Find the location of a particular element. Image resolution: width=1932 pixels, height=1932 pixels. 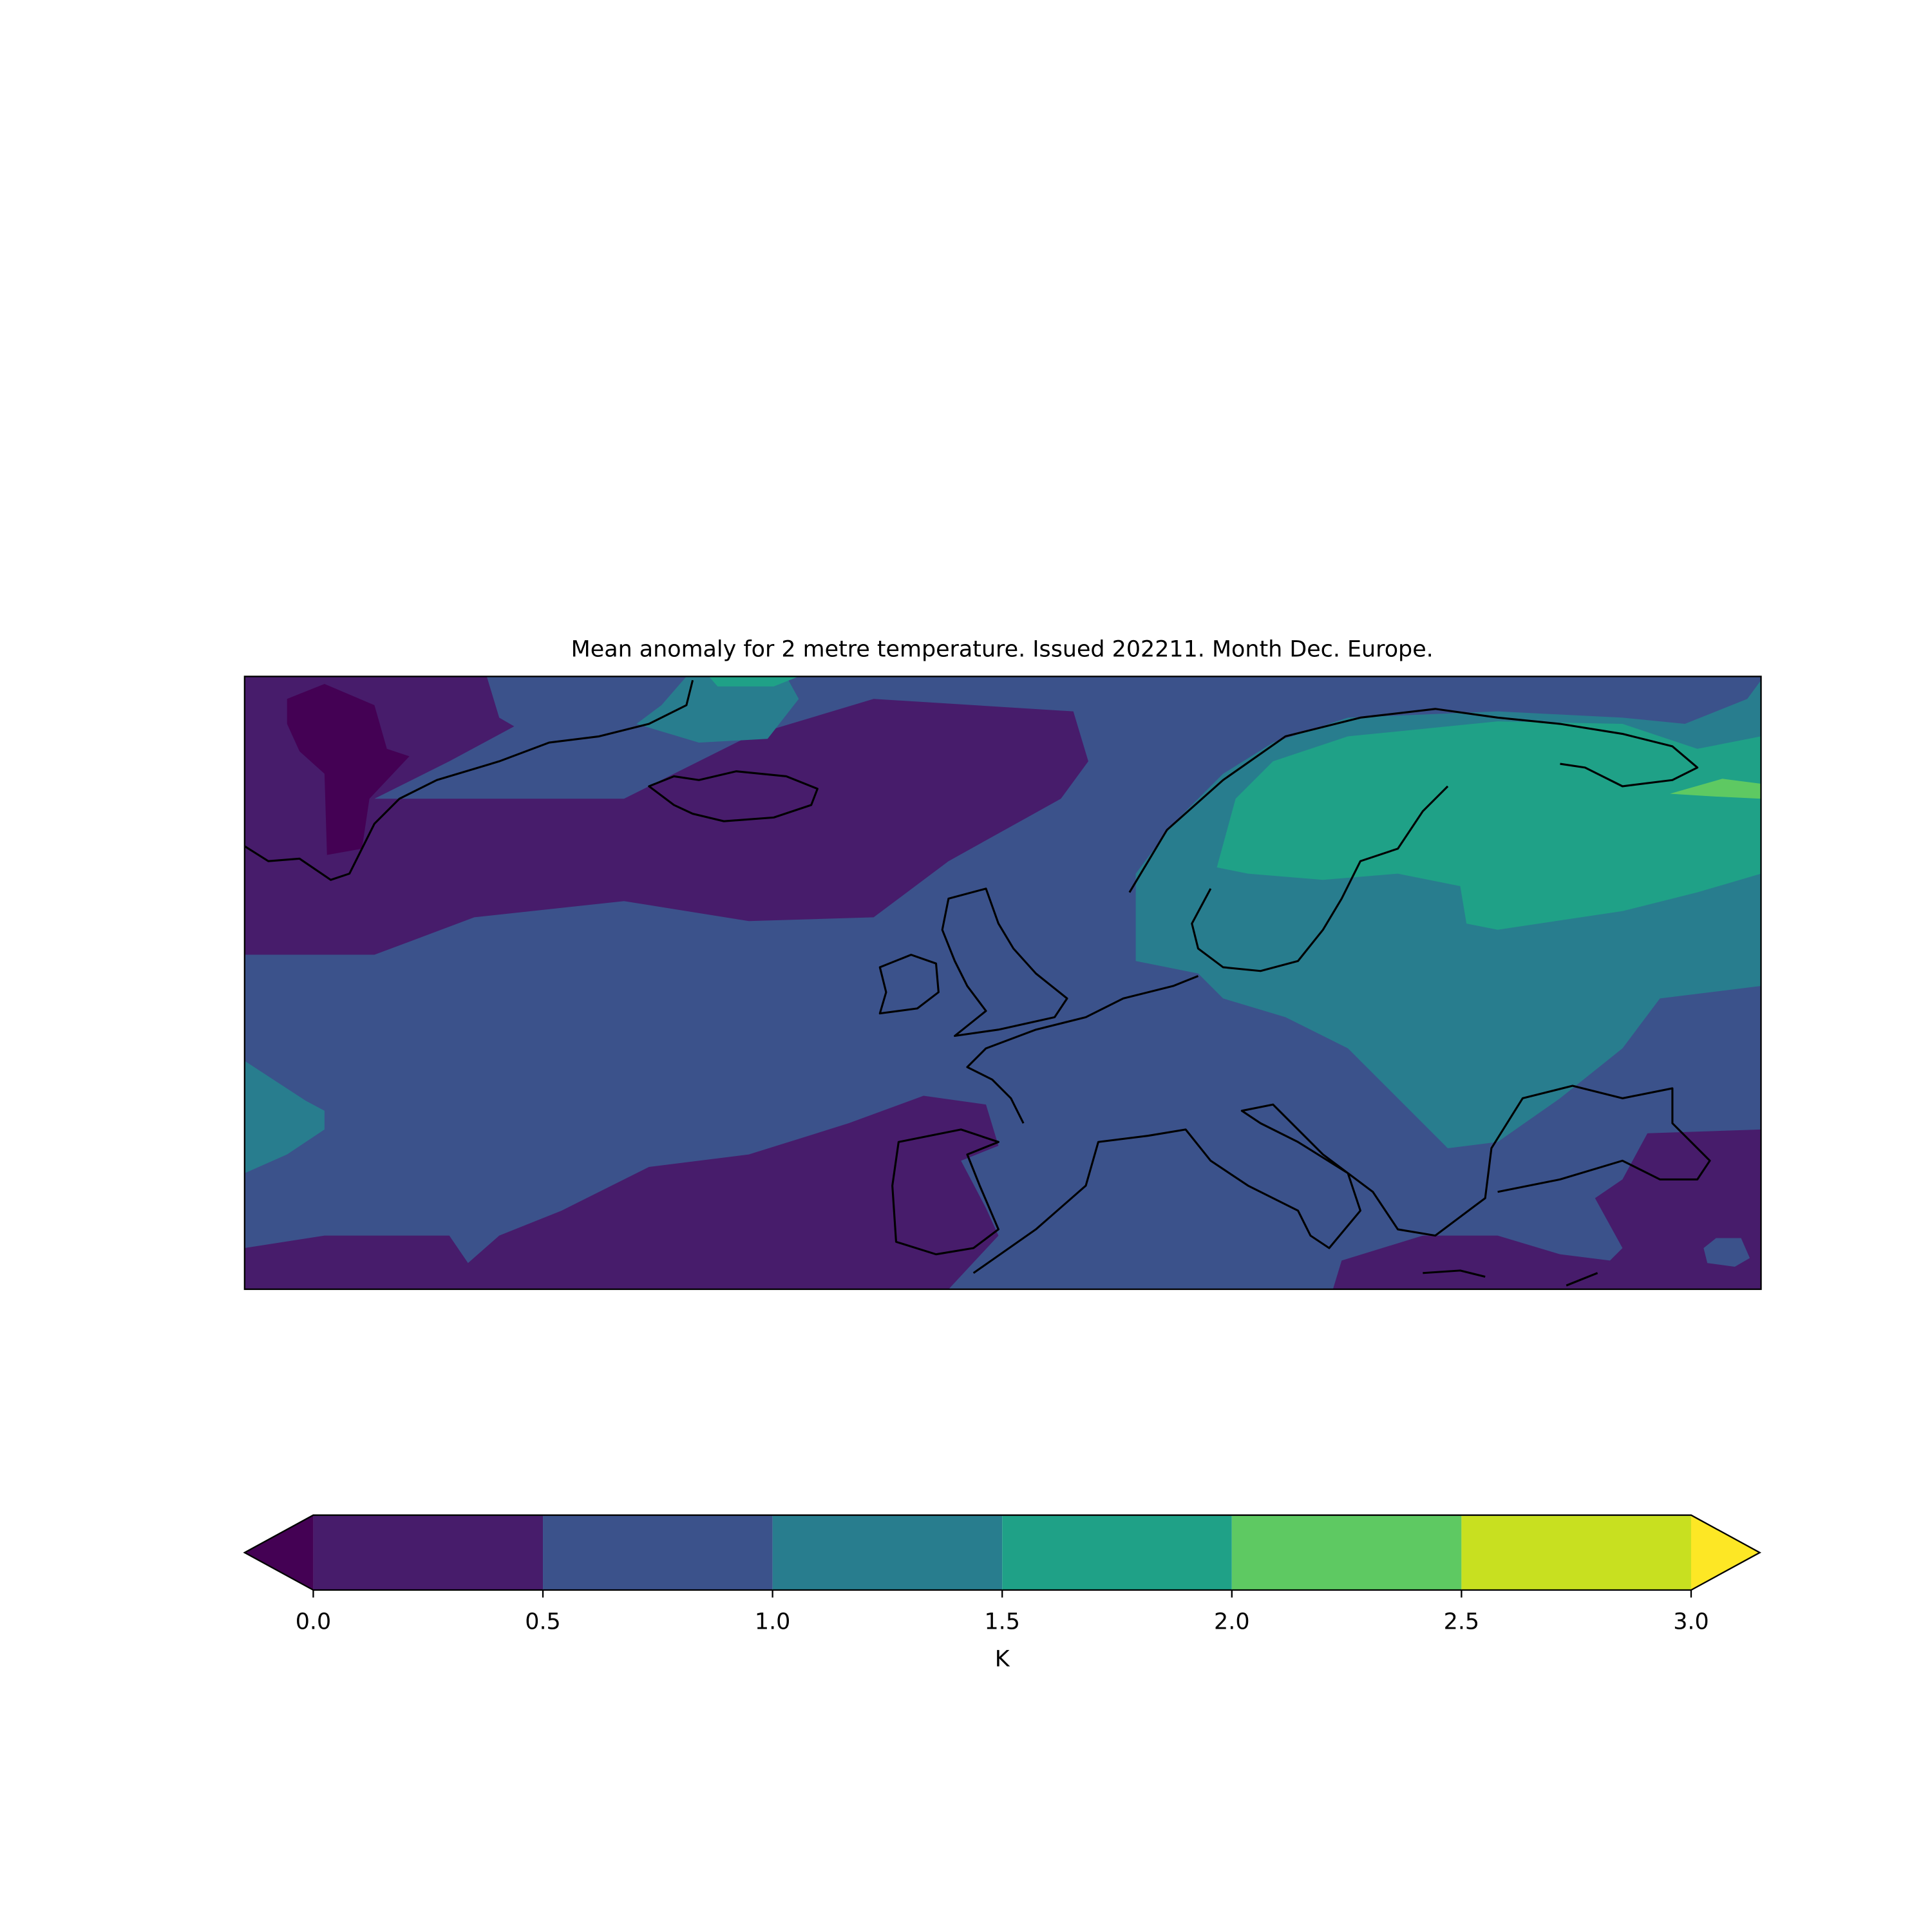

colorbar-tick-label: 2.0 is located at coordinates (1231, 1622).